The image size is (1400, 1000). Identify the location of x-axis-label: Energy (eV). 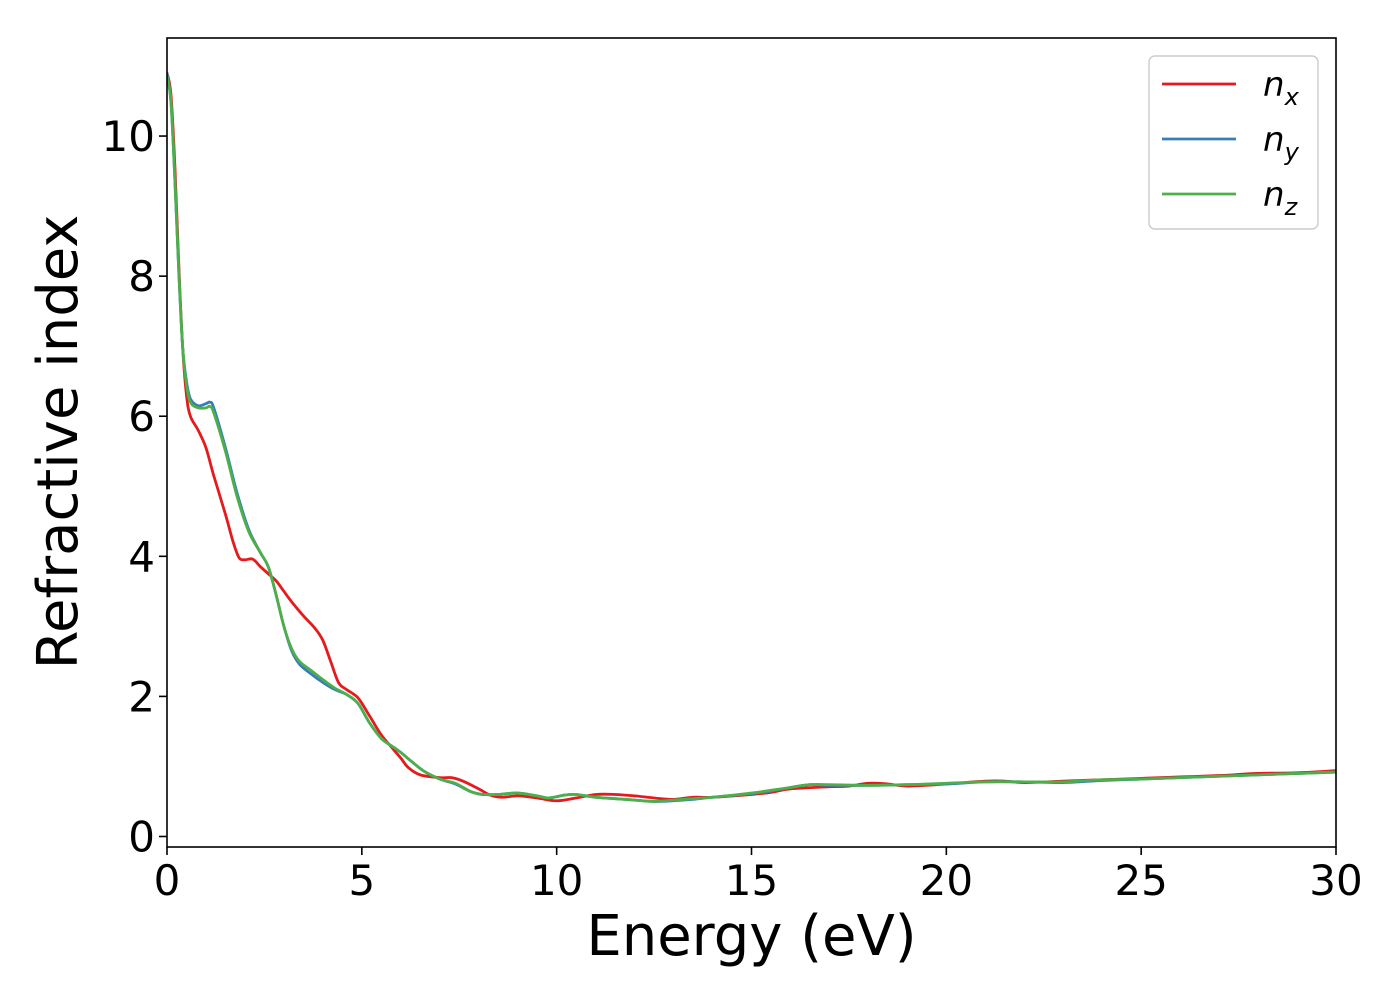
(751, 936).